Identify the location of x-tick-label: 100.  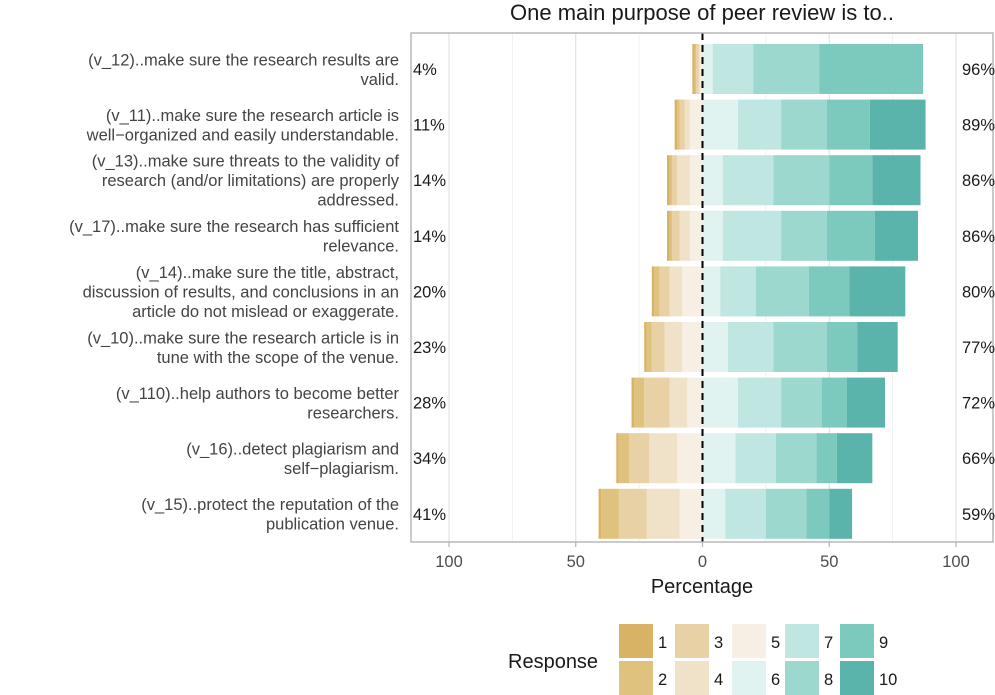
(956, 562).